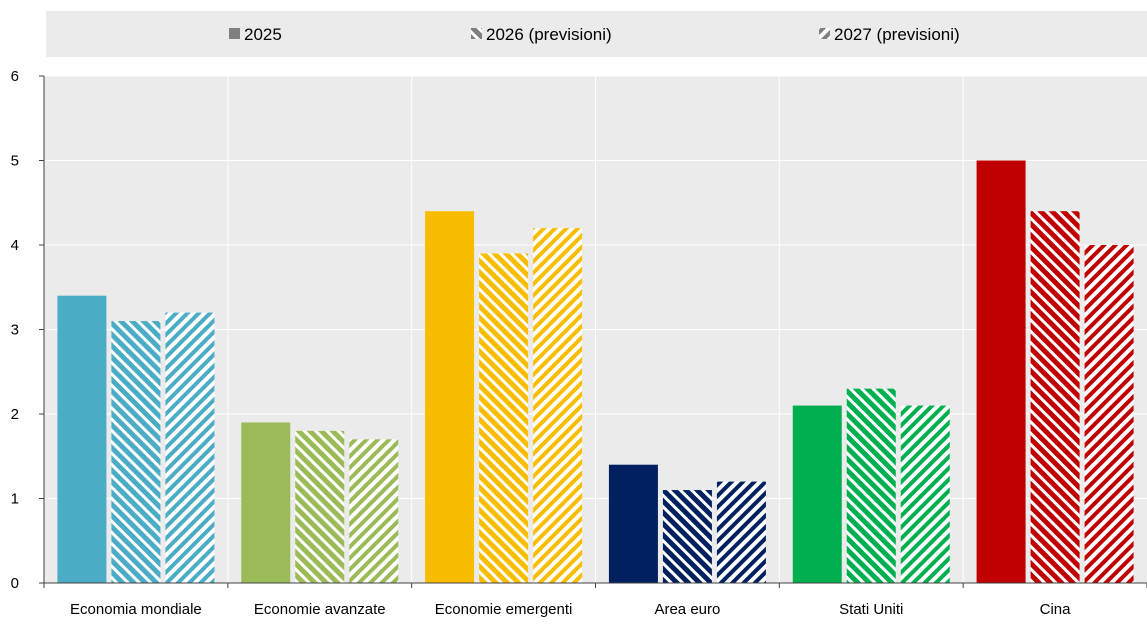 The height and width of the screenshot is (642, 1147). What do you see at coordinates (476, 33) in the screenshot?
I see `legend-swatch-2026-previsioni` at bounding box center [476, 33].